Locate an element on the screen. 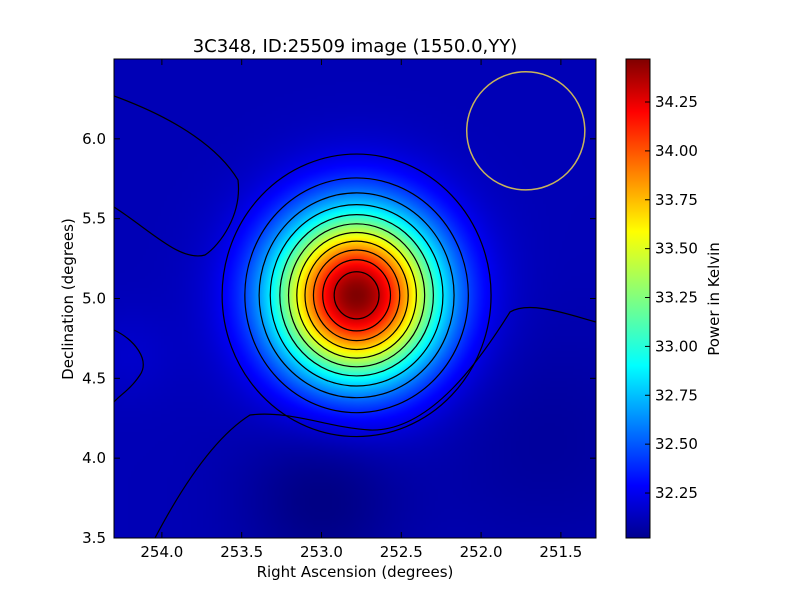 The image size is (800, 600). colorbar-tick-label: 32.75 is located at coordinates (676, 395).